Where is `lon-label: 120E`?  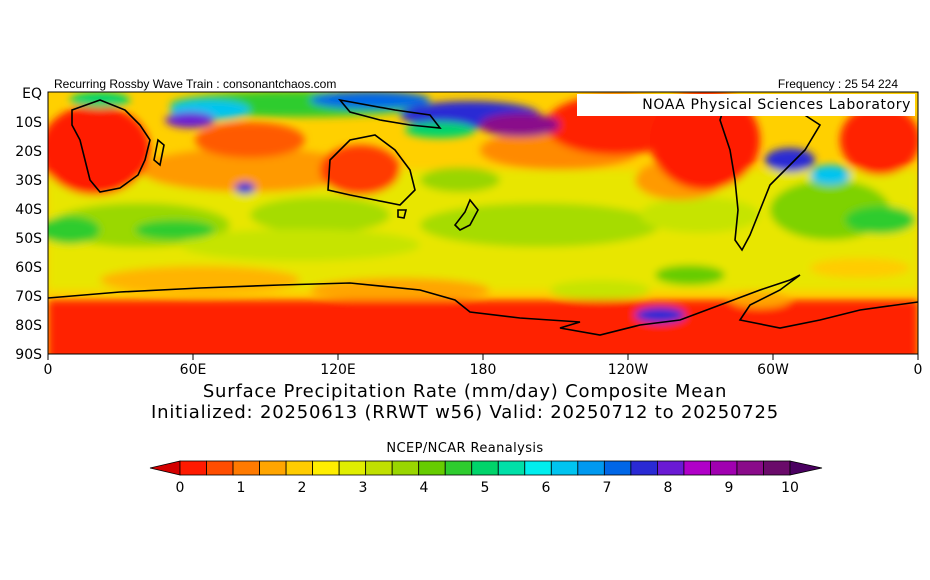
lon-label: 120E is located at coordinates (338, 370).